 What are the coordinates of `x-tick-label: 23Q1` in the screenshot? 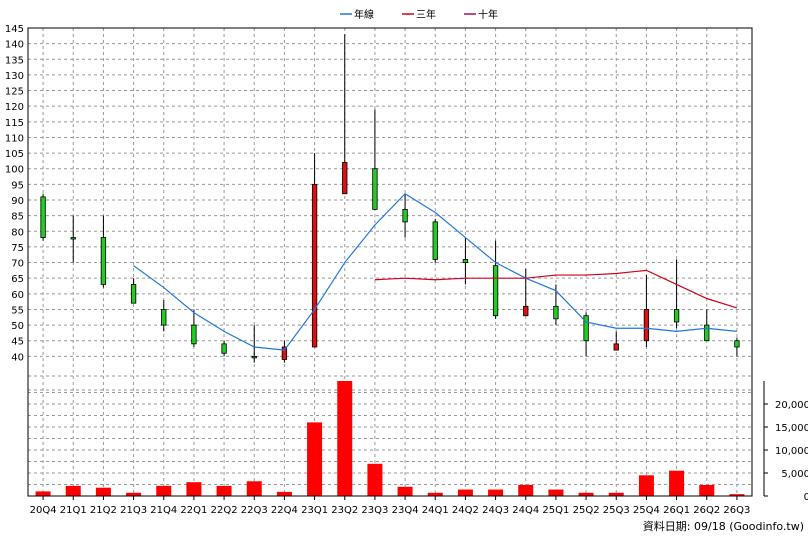 It's located at (314, 510).